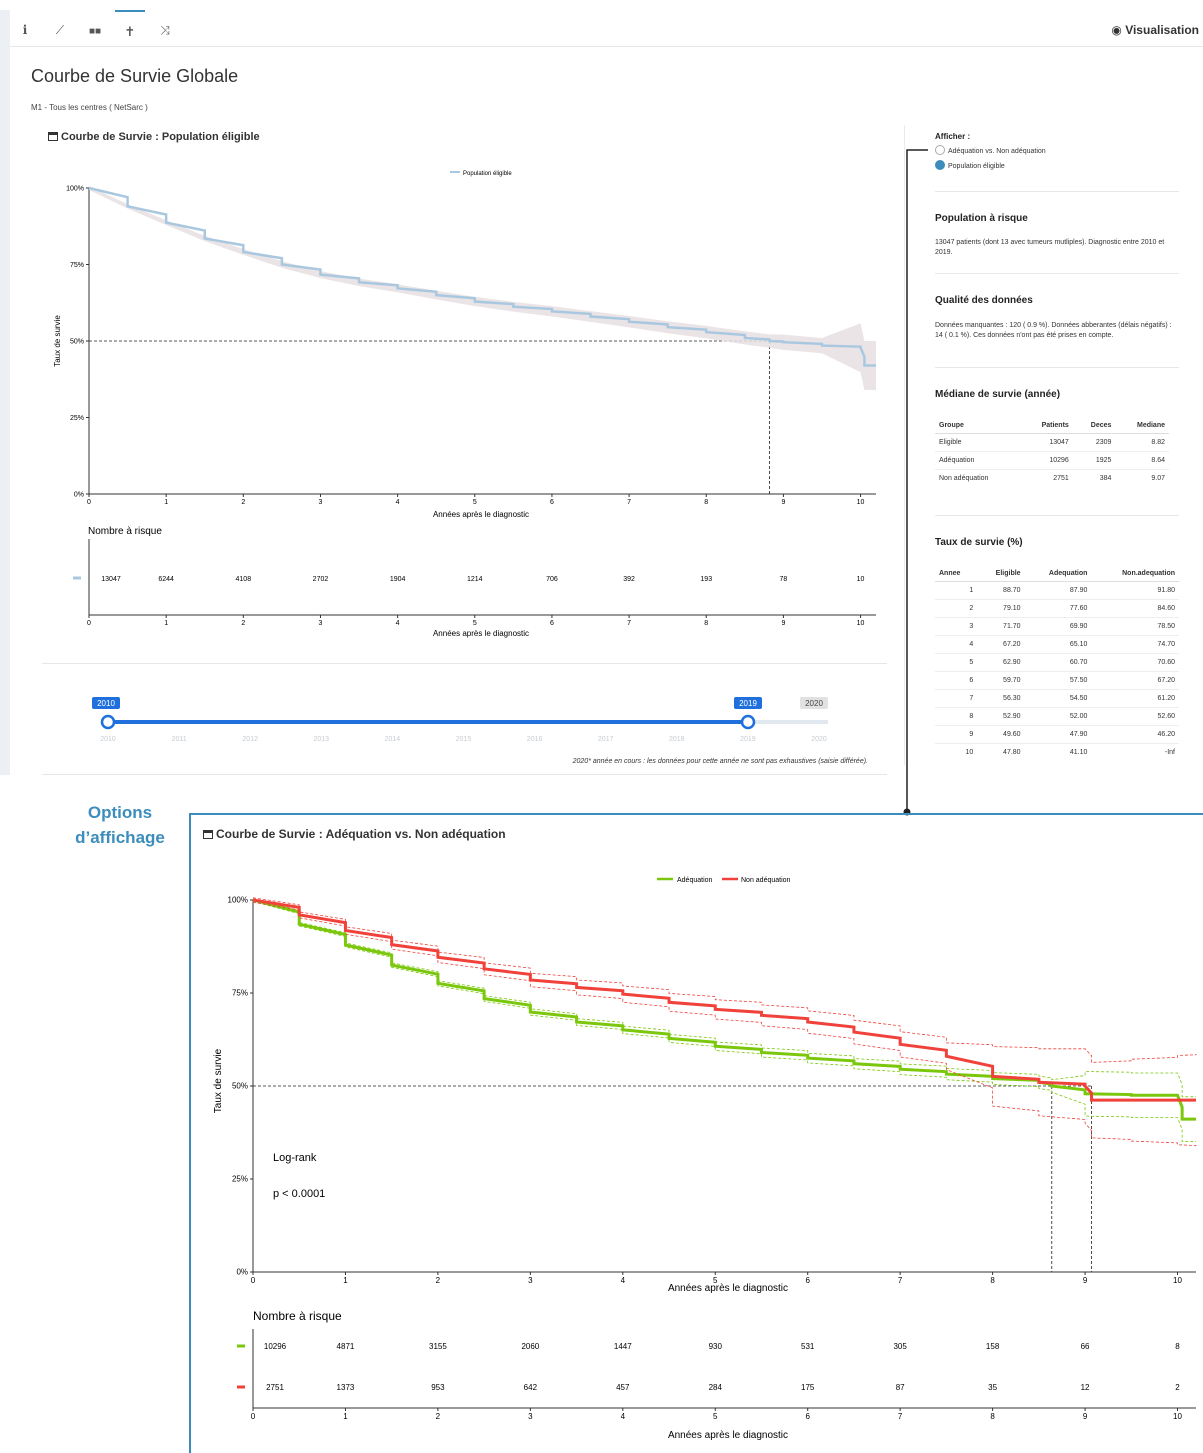 This screenshot has width=1203, height=1453. Describe the element at coordinates (606, 28) in the screenshot. I see `top-nav-bar: i ⟋ ■■ ✝ ⤨ ◉ Visualisation` at that location.